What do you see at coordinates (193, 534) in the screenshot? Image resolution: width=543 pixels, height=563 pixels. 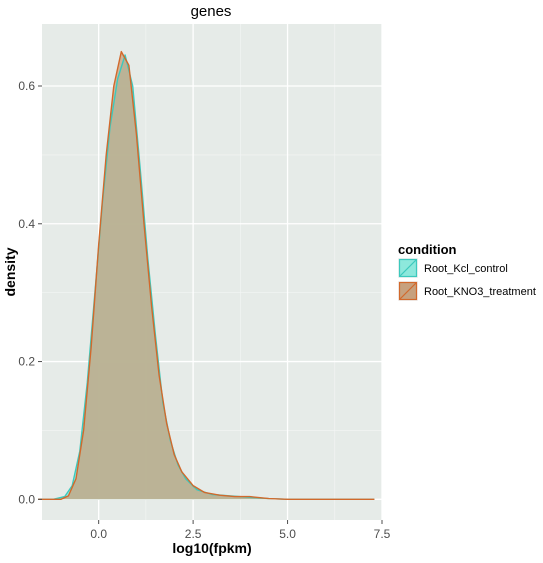 I see `x-tick-label: 2.5` at bounding box center [193, 534].